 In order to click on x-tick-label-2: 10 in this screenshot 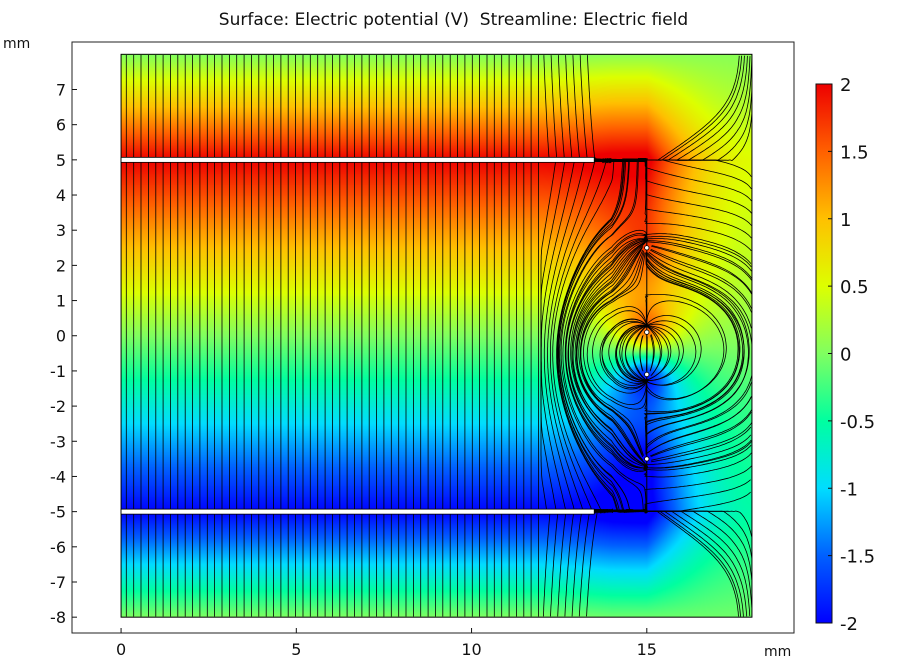, I will do `click(471, 649)`.